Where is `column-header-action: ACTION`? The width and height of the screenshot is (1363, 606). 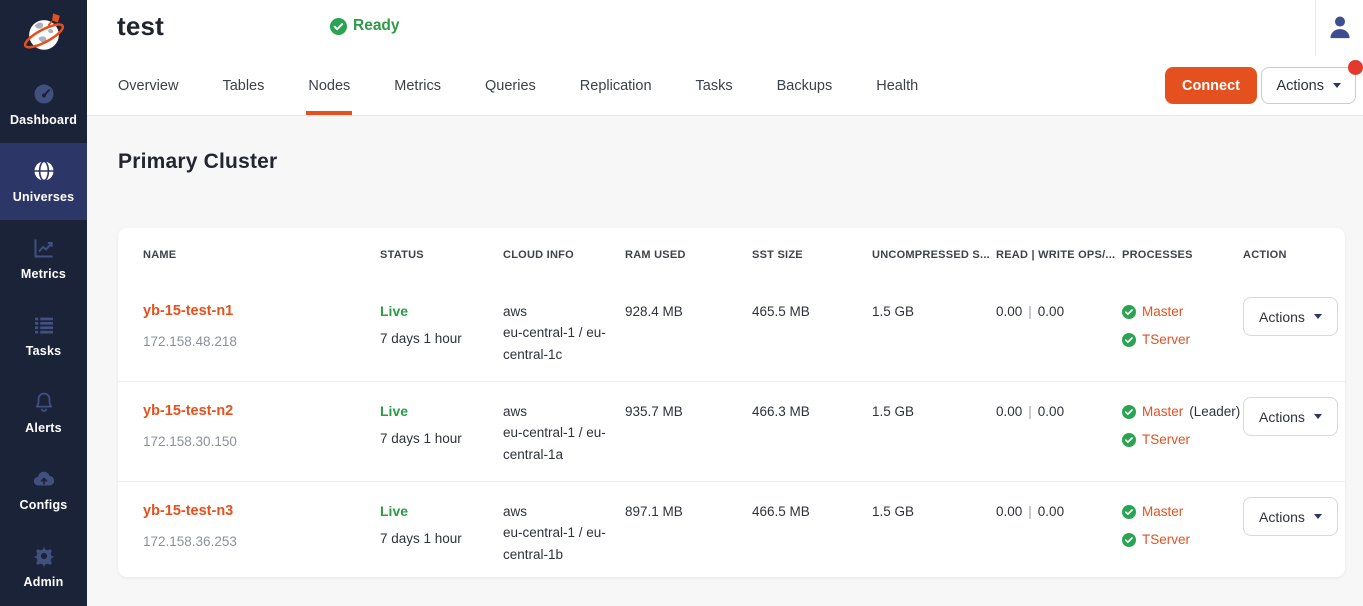 column-header-action: ACTION is located at coordinates (1265, 255).